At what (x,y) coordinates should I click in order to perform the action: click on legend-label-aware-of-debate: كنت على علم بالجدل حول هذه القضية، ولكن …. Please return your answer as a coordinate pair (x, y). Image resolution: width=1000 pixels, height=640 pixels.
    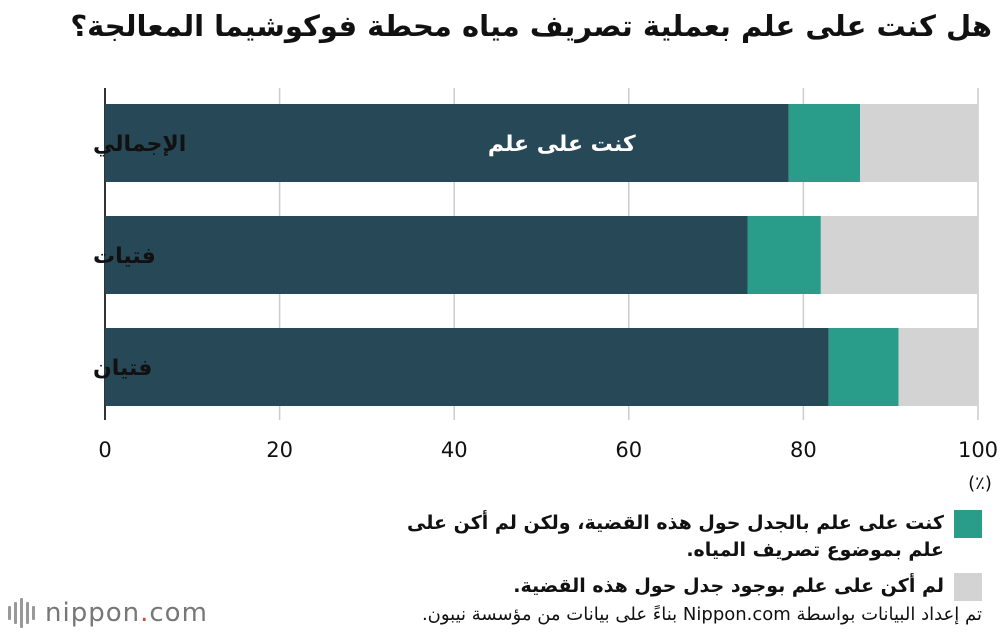
    Looking at the image, I should click on (675, 536).